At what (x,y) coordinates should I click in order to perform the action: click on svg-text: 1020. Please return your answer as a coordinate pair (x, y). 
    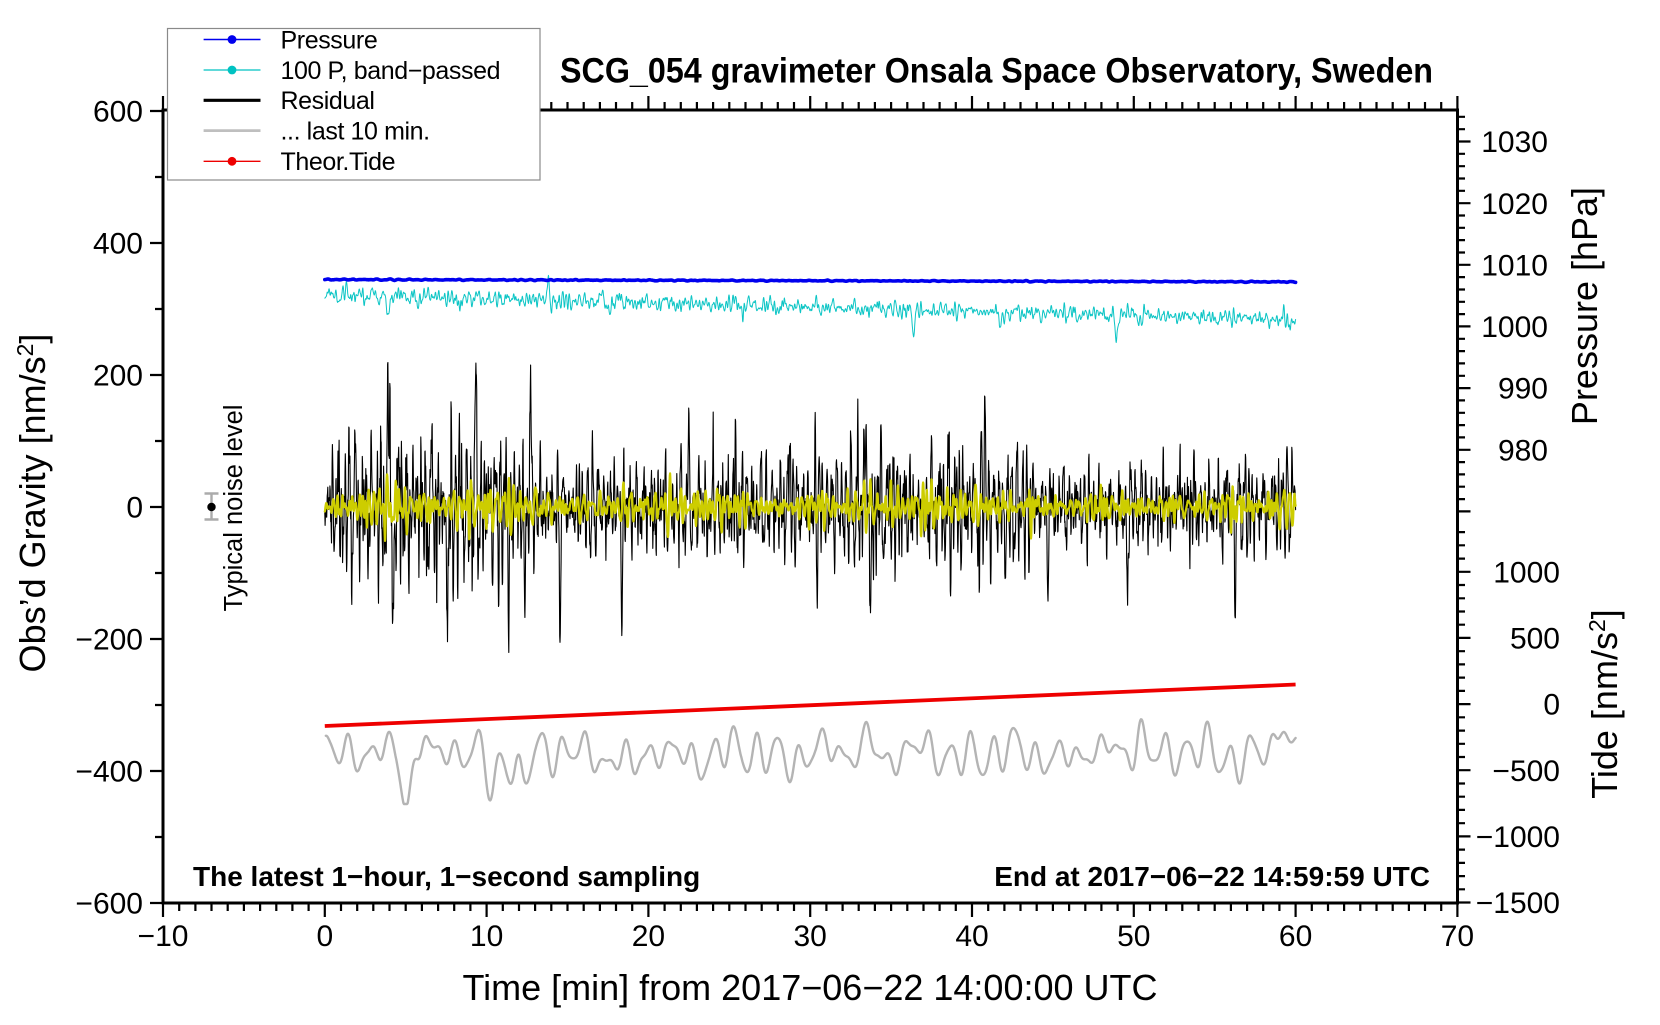
    Looking at the image, I should click on (1514, 204).